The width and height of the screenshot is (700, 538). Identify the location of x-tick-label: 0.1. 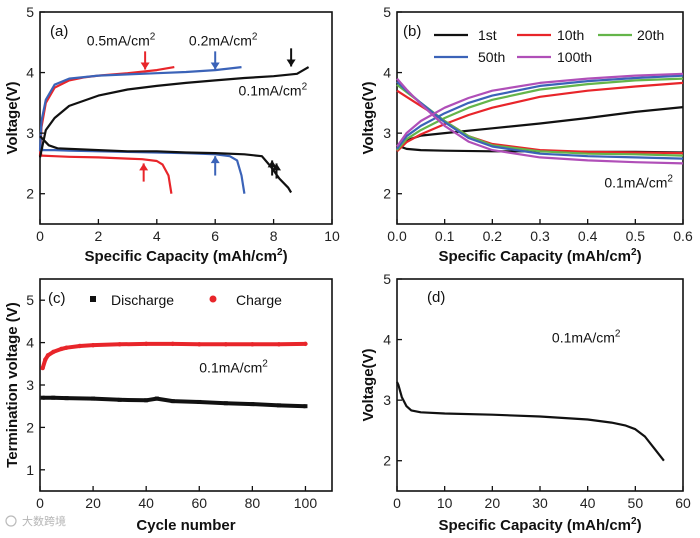
(445, 236).